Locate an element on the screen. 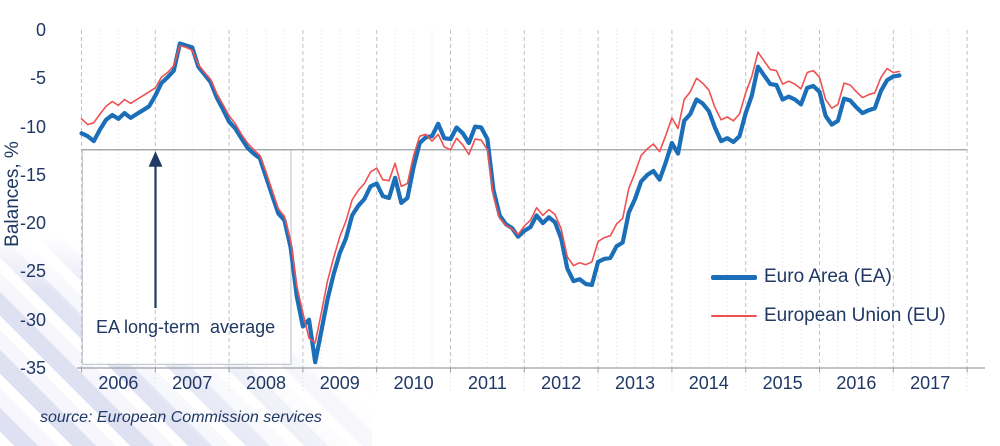 Image resolution: width=1000 pixels, height=446 pixels. x-tick-label: 2006 is located at coordinates (118, 383).